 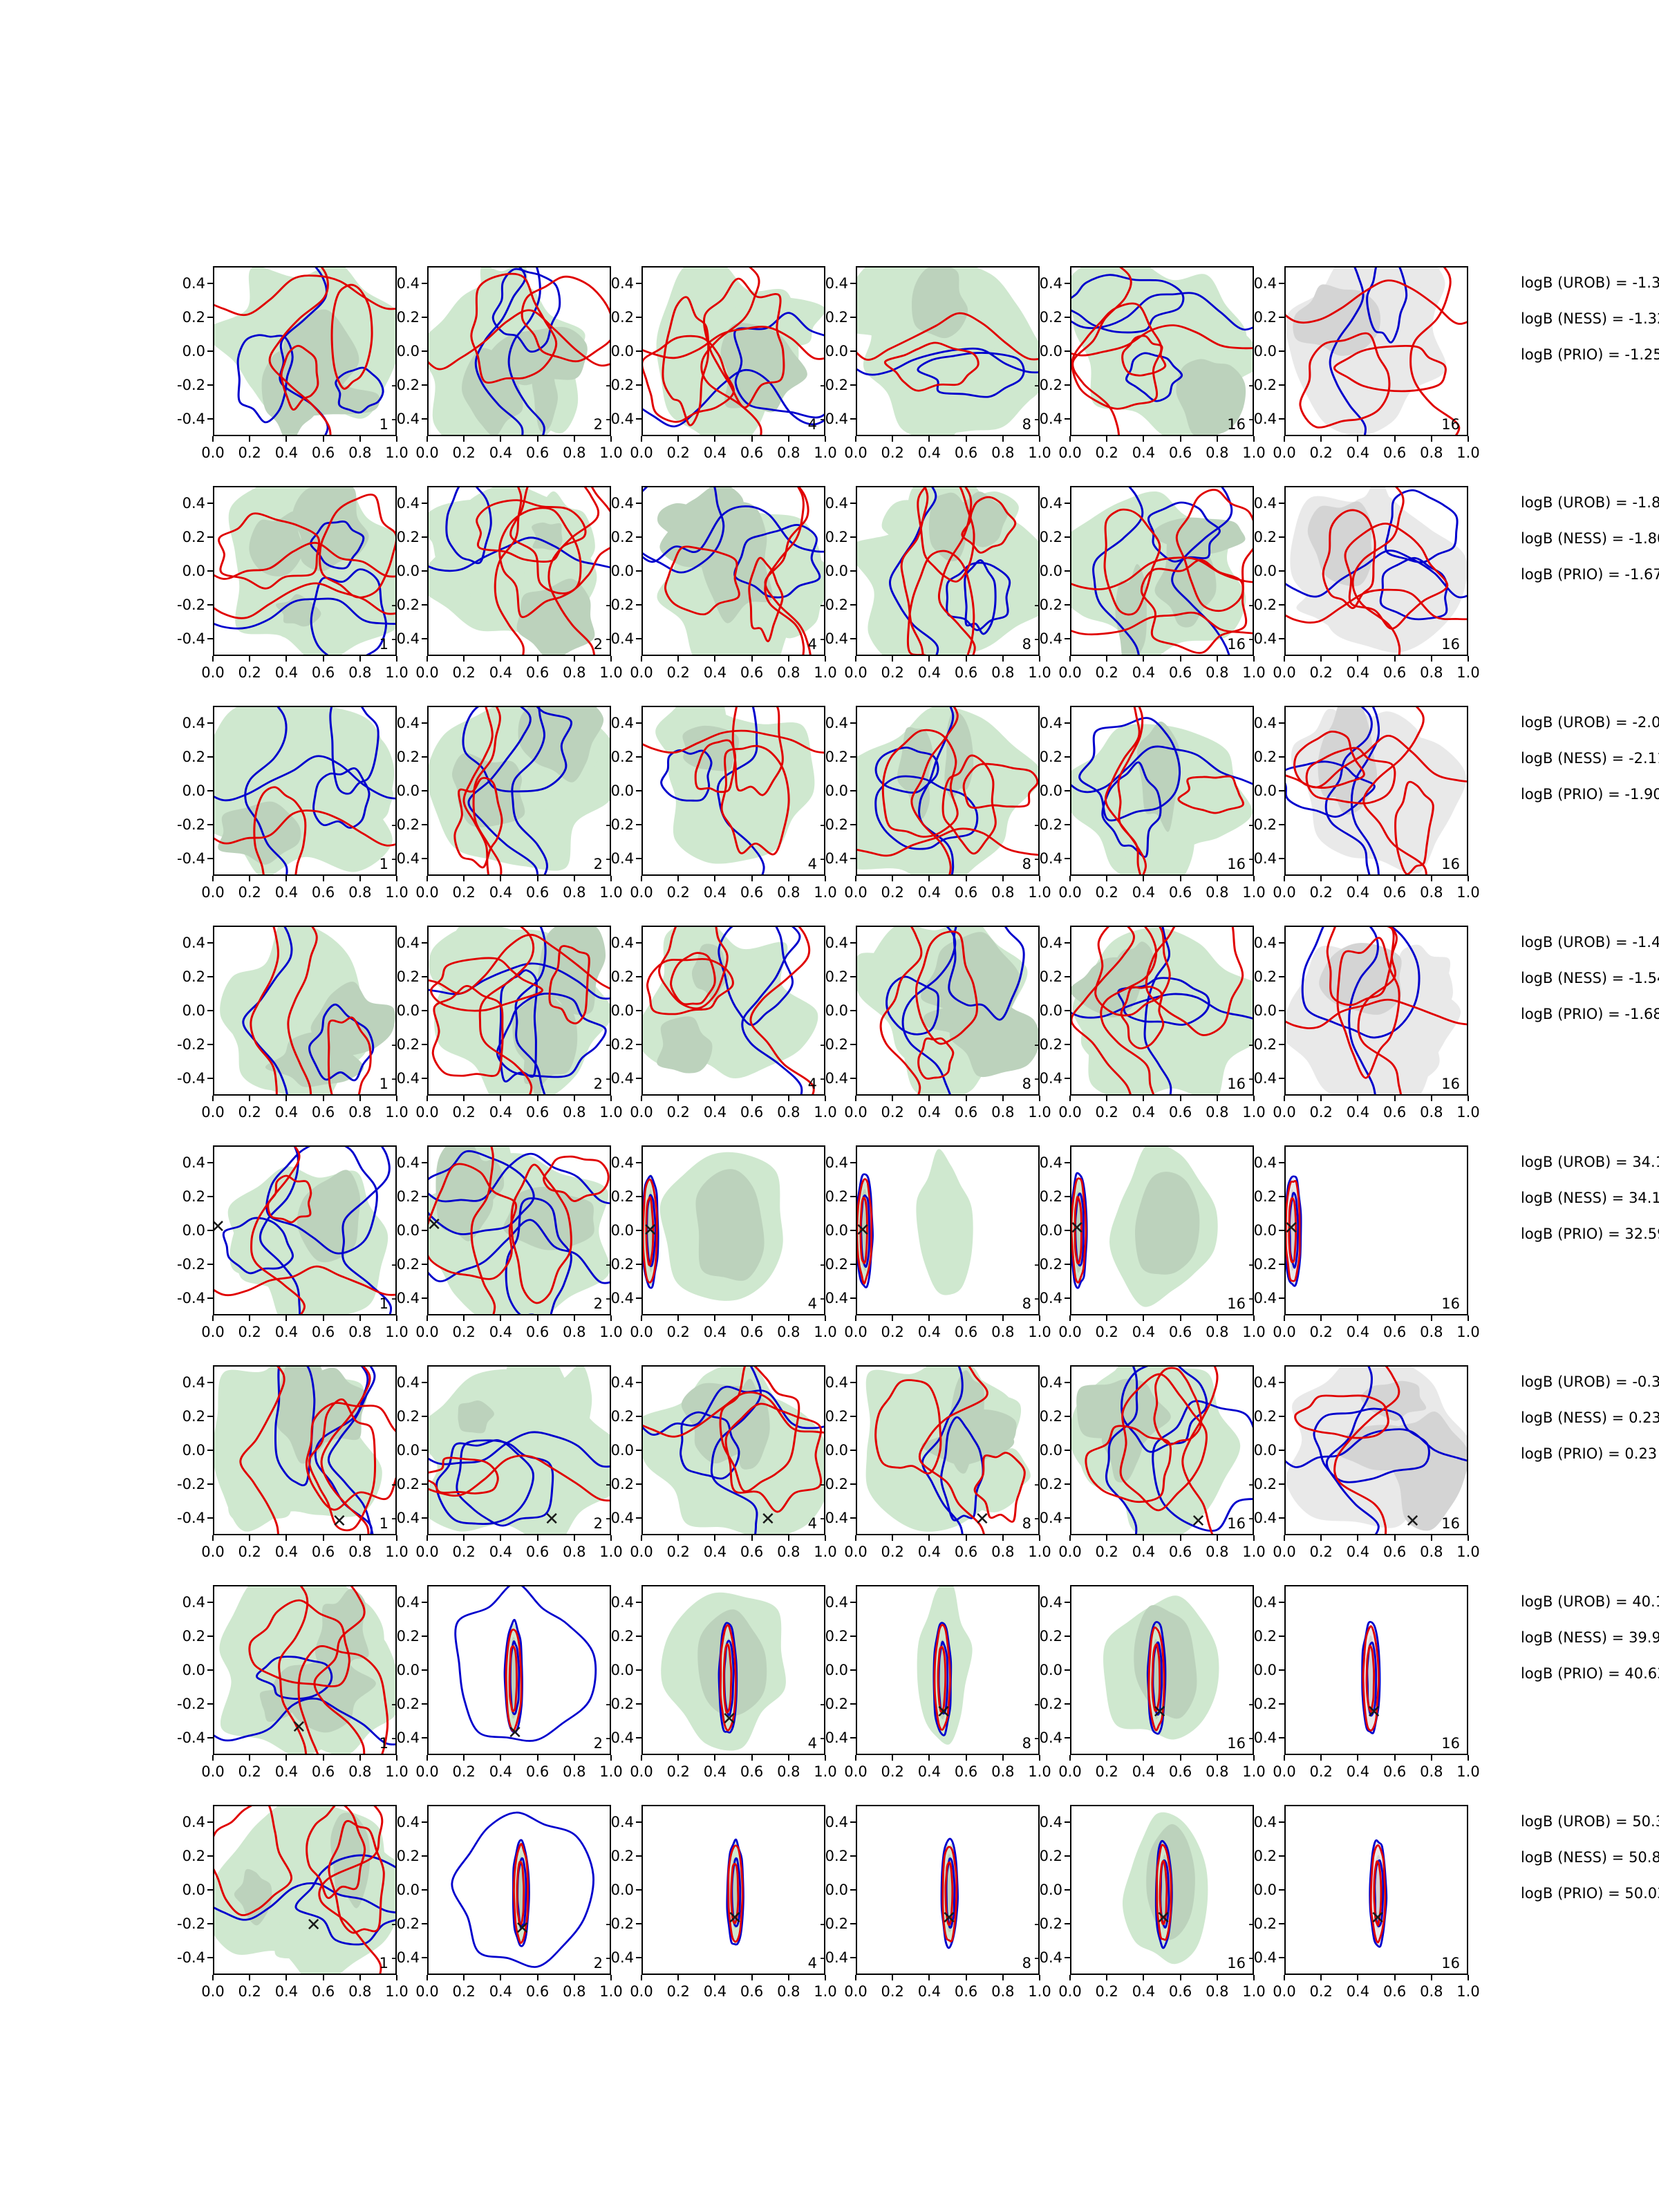 What do you see at coordinates (339, 1521) in the screenshot?
I see `cross-marker: ✕` at bounding box center [339, 1521].